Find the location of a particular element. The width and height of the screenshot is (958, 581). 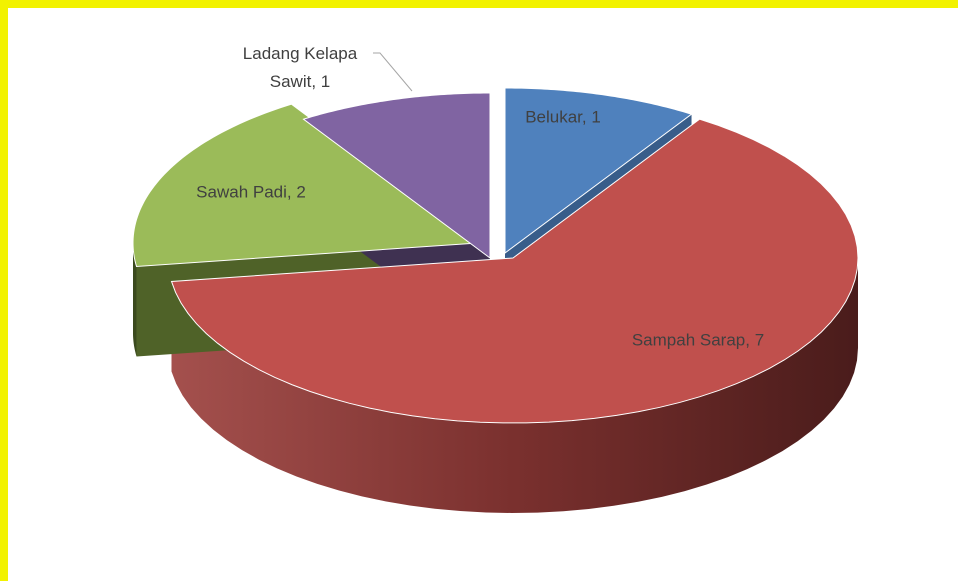

data-label: Sawah Padi, 2 is located at coordinates (251, 191).